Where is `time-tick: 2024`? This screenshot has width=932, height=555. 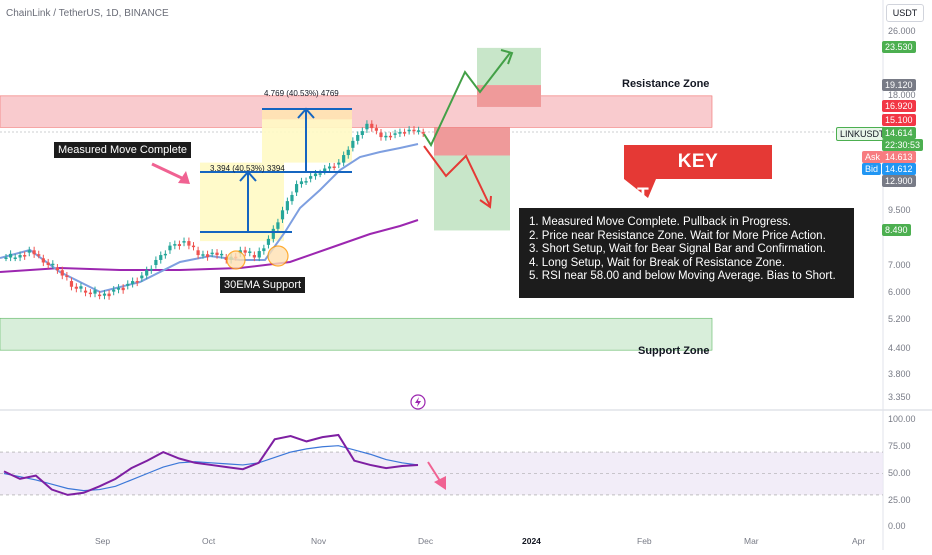
time-tick: 2024 is located at coordinates (531, 541).